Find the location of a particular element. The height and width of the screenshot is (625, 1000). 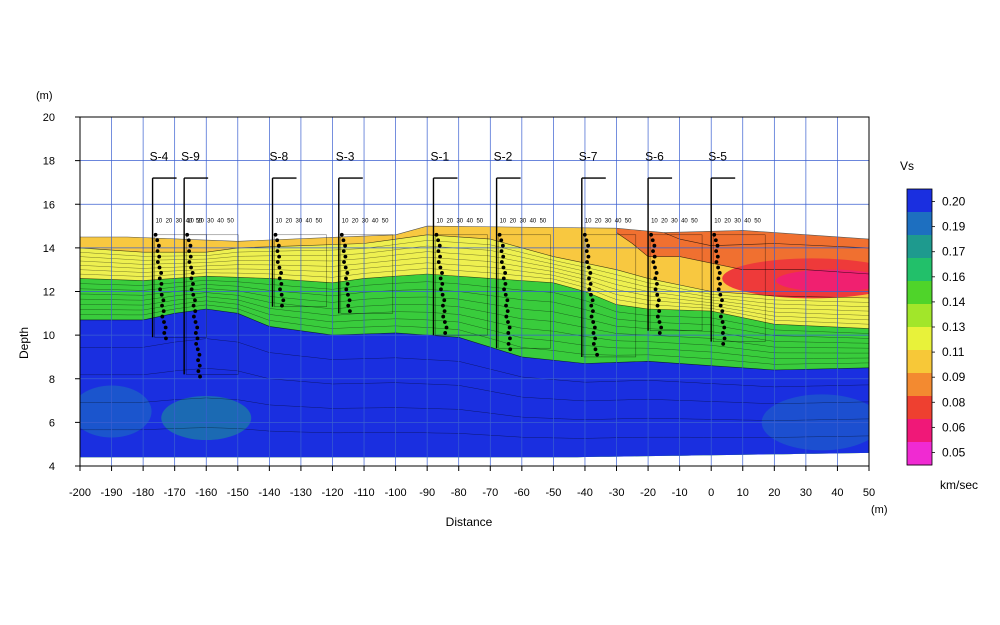

borehole-scale-number: 40 is located at coordinates (618, 222).